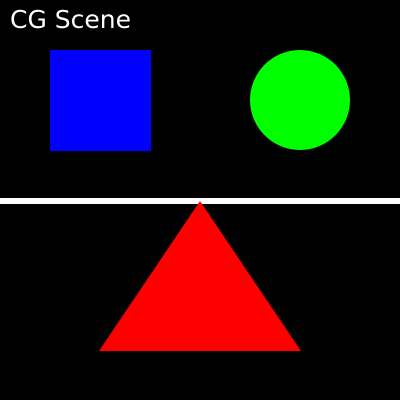 The image size is (400, 400). Describe the element at coordinates (70, 19) in the screenshot. I see `scene-title: CG Scene` at that location.